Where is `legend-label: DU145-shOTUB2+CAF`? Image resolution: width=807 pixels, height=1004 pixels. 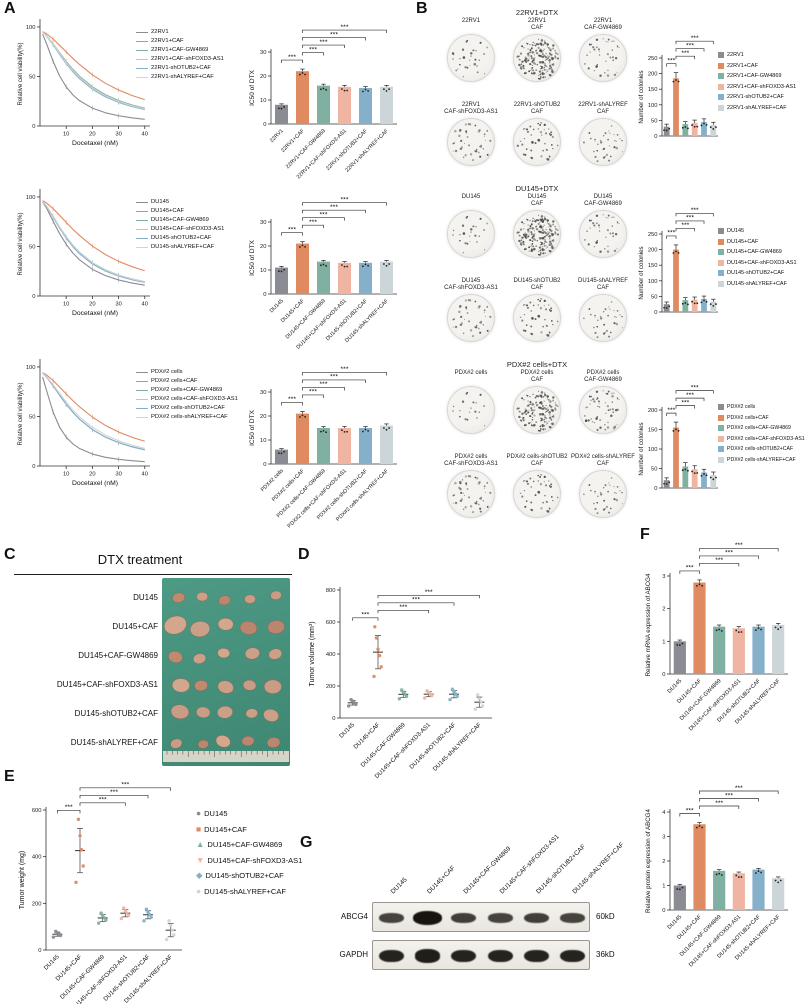
legend-label: DU145-shOTUB2+CAF is located at coordinates (181, 238).